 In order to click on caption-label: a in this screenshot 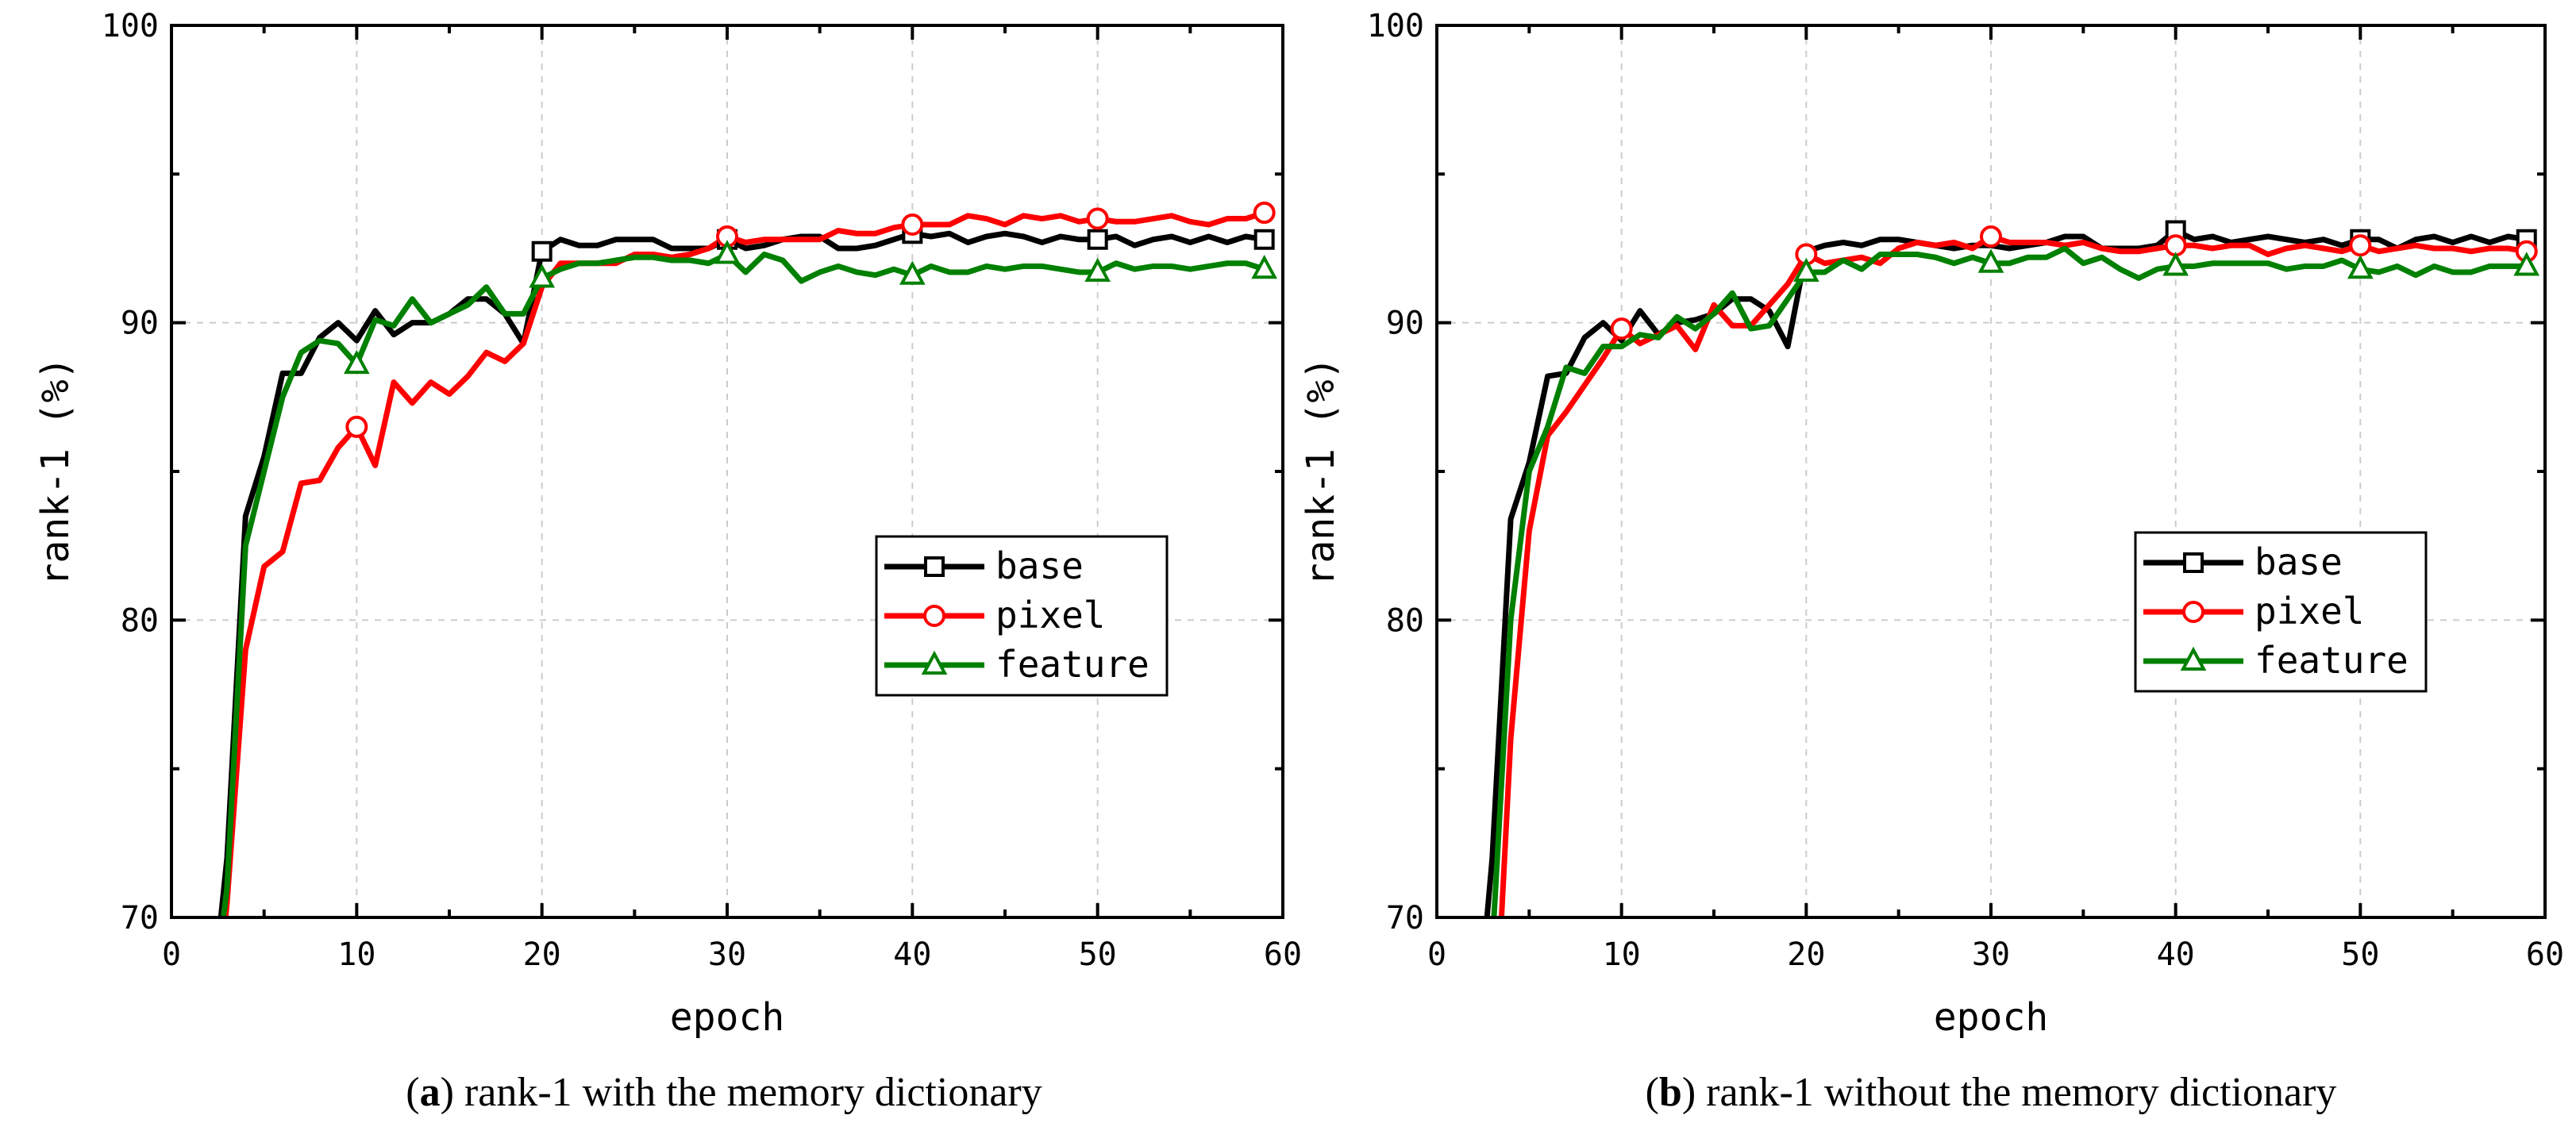, I will do `click(430, 1092)`.